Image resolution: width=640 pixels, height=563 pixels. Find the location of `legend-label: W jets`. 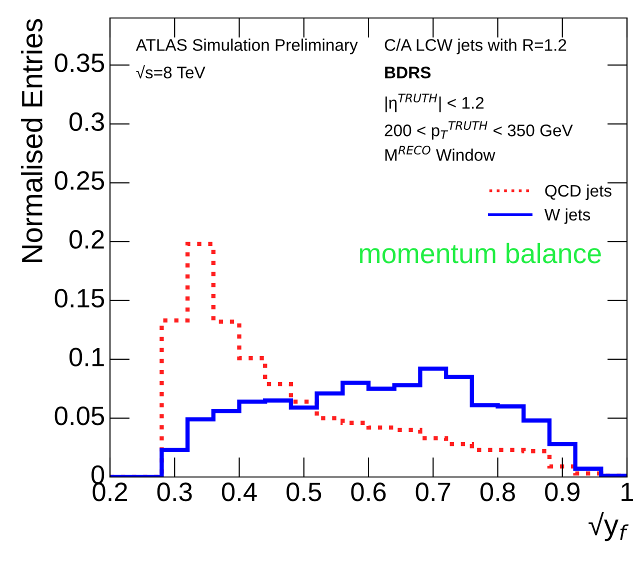

legend-label: W jets is located at coordinates (567, 216).